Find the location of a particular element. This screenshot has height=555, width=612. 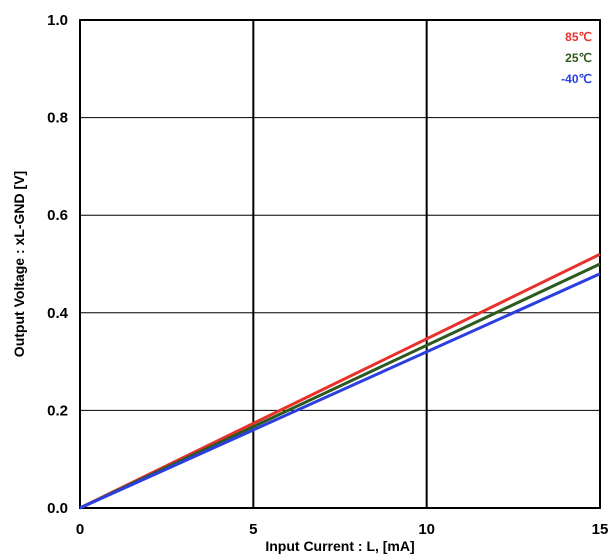

legend-label: 85℃ is located at coordinates (578, 37).